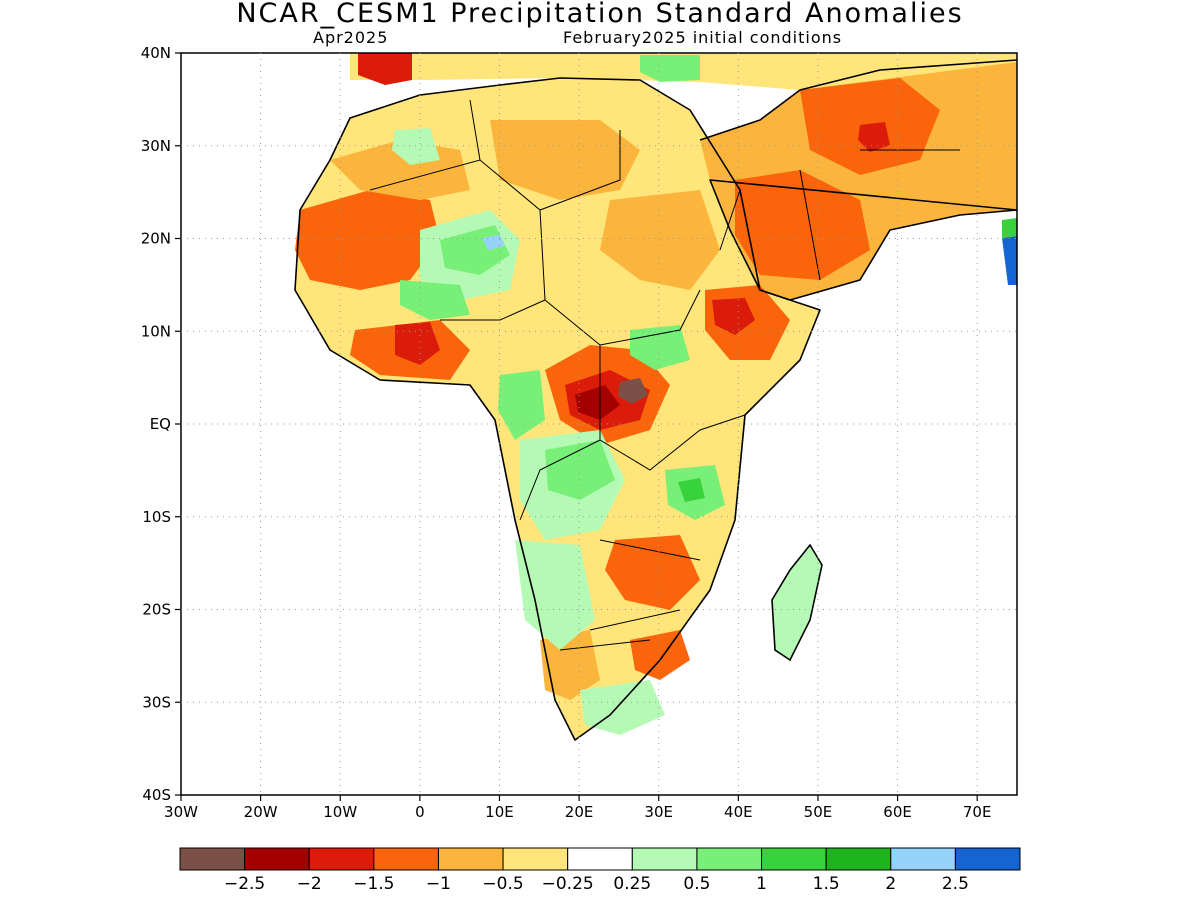 This screenshot has height=900, width=1200. Describe the element at coordinates (703, 37) in the screenshot. I see `initial-conditions-label: February2025 initial conditions` at that location.